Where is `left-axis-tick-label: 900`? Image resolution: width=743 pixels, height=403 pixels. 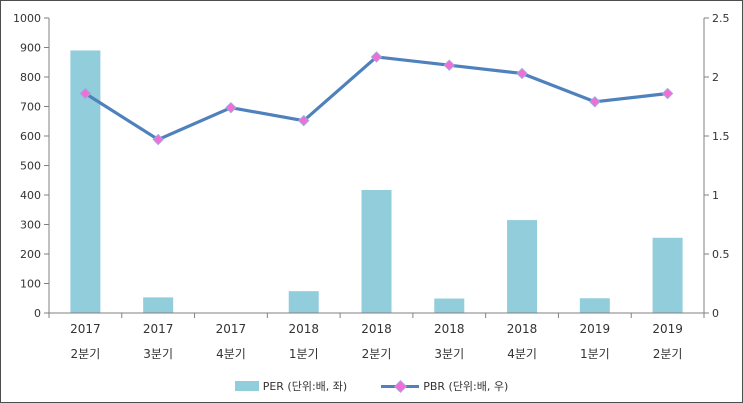 left-axis-tick-label: 900 is located at coordinates (30, 48).